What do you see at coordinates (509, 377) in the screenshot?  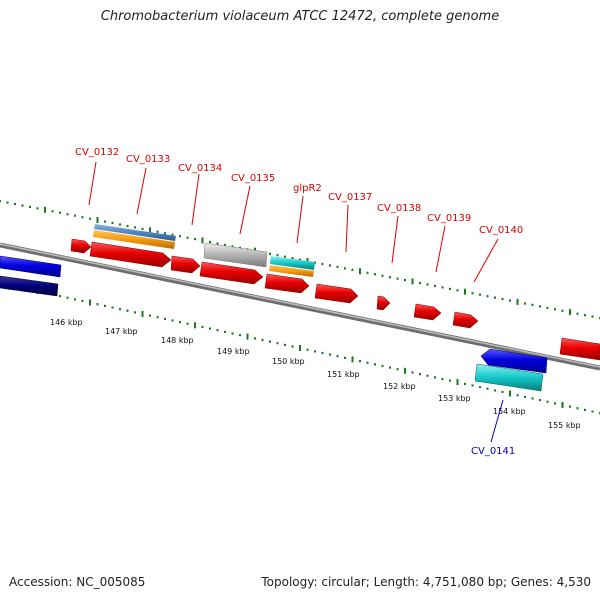 I see `feature-cyan-cv0141` at bounding box center [509, 377].